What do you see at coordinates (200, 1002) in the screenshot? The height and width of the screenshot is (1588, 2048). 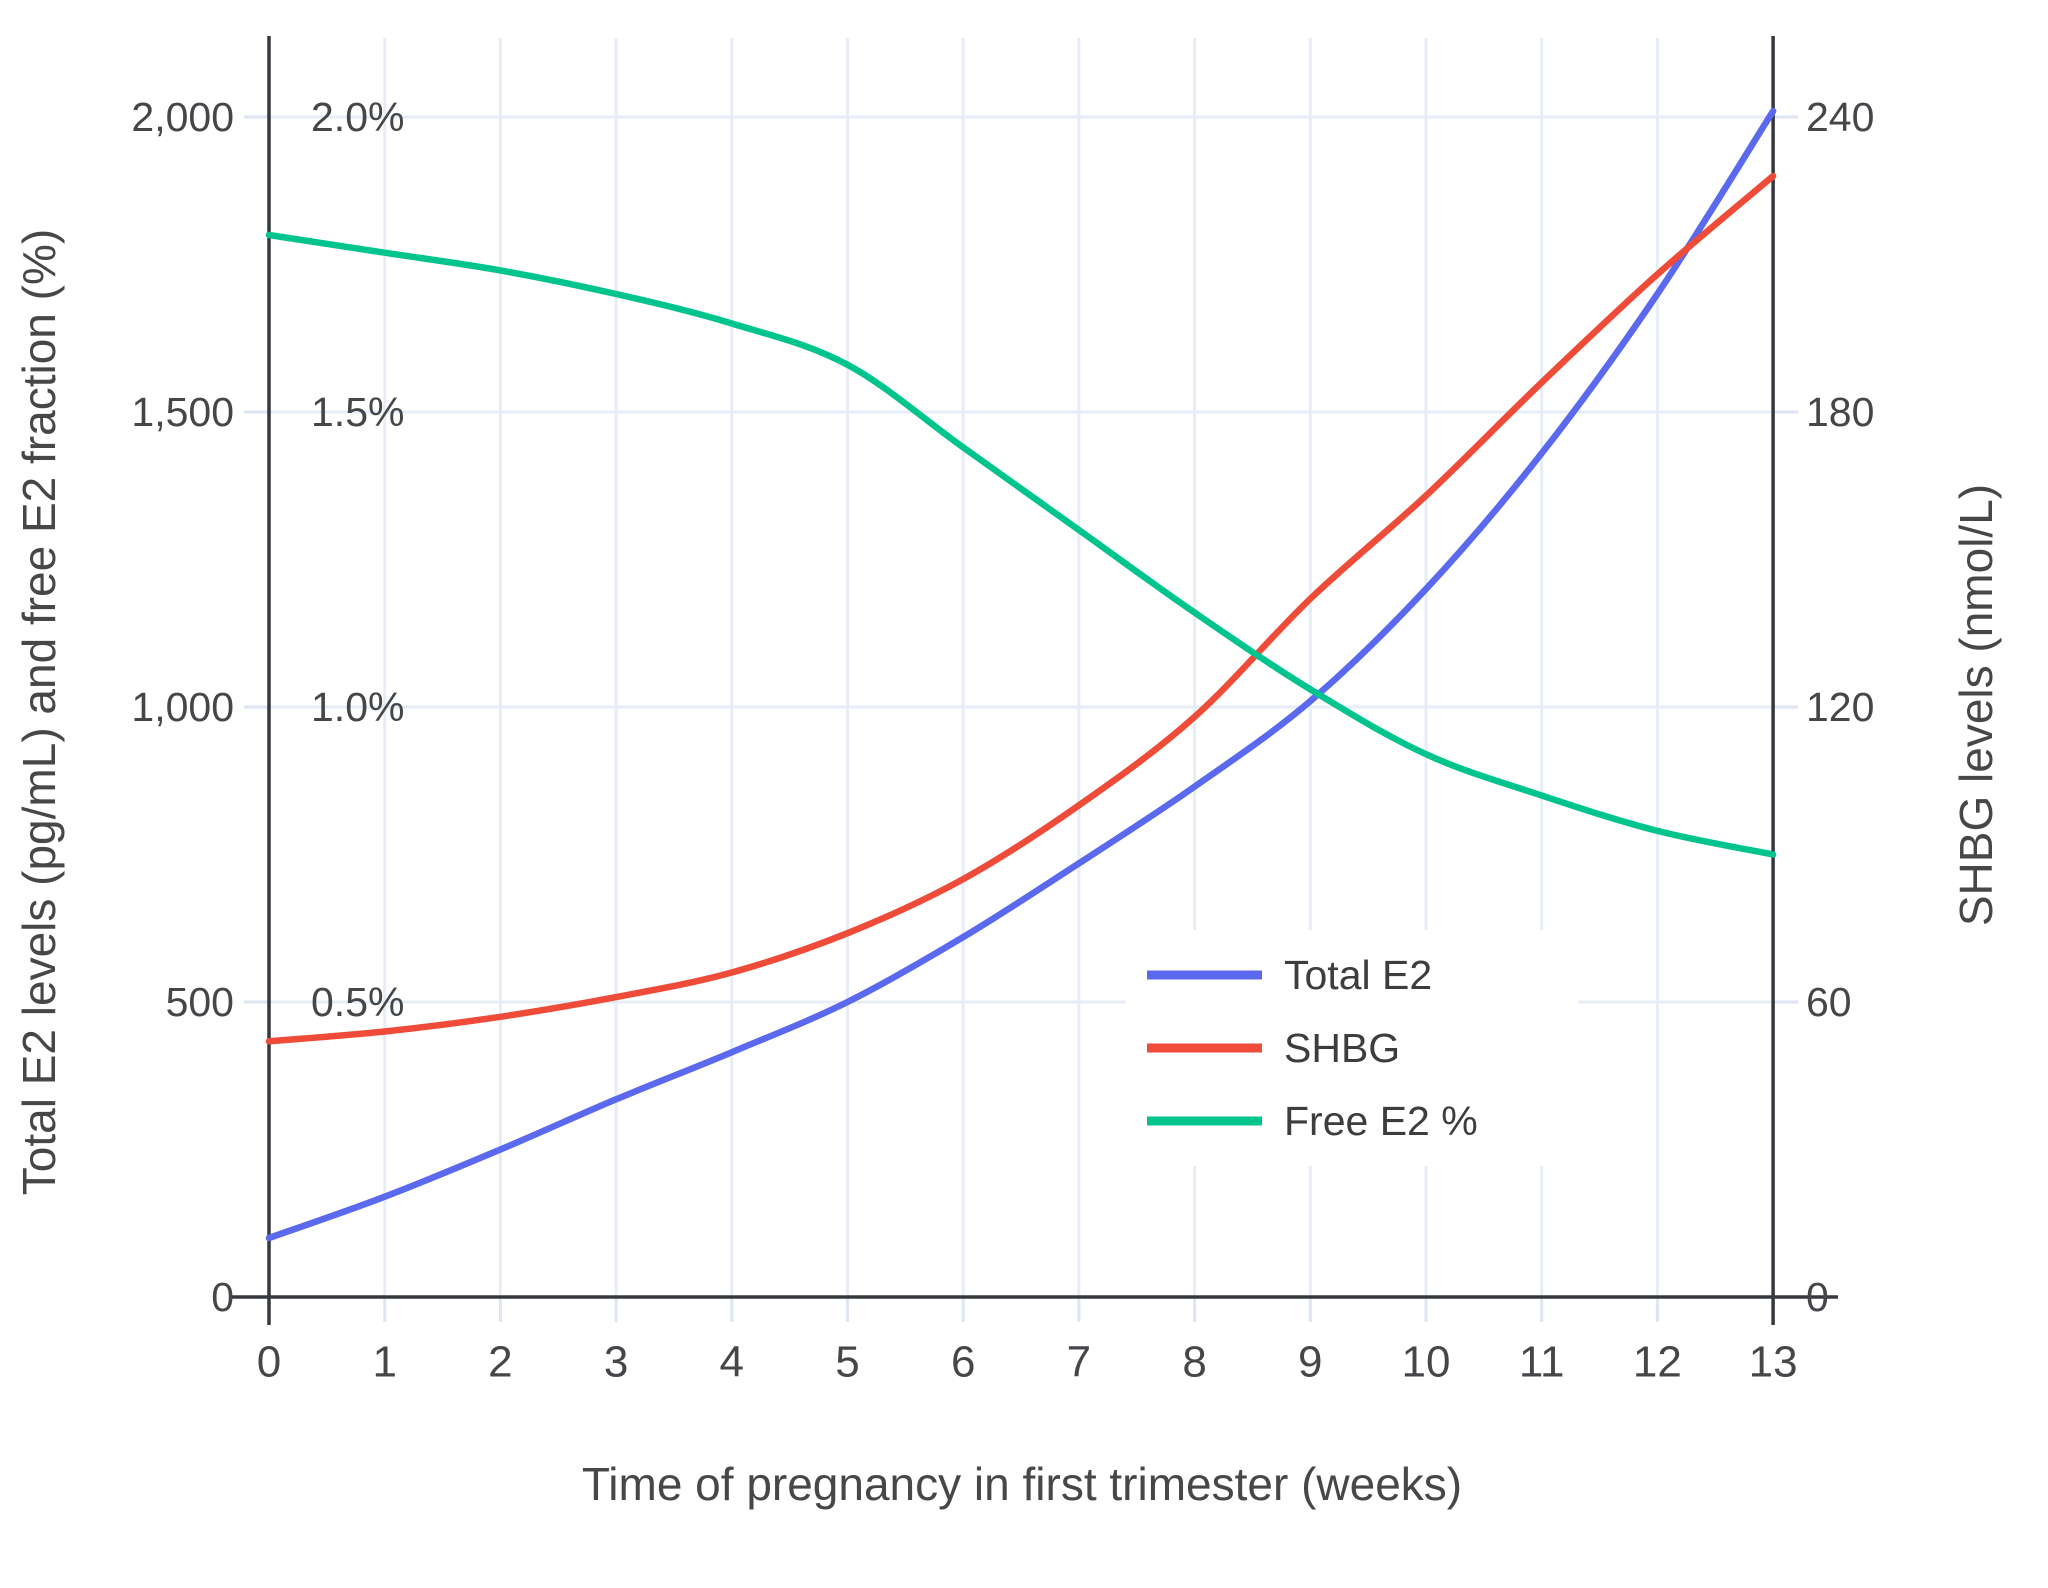 I see `left-y-tick-label: 500` at bounding box center [200, 1002].